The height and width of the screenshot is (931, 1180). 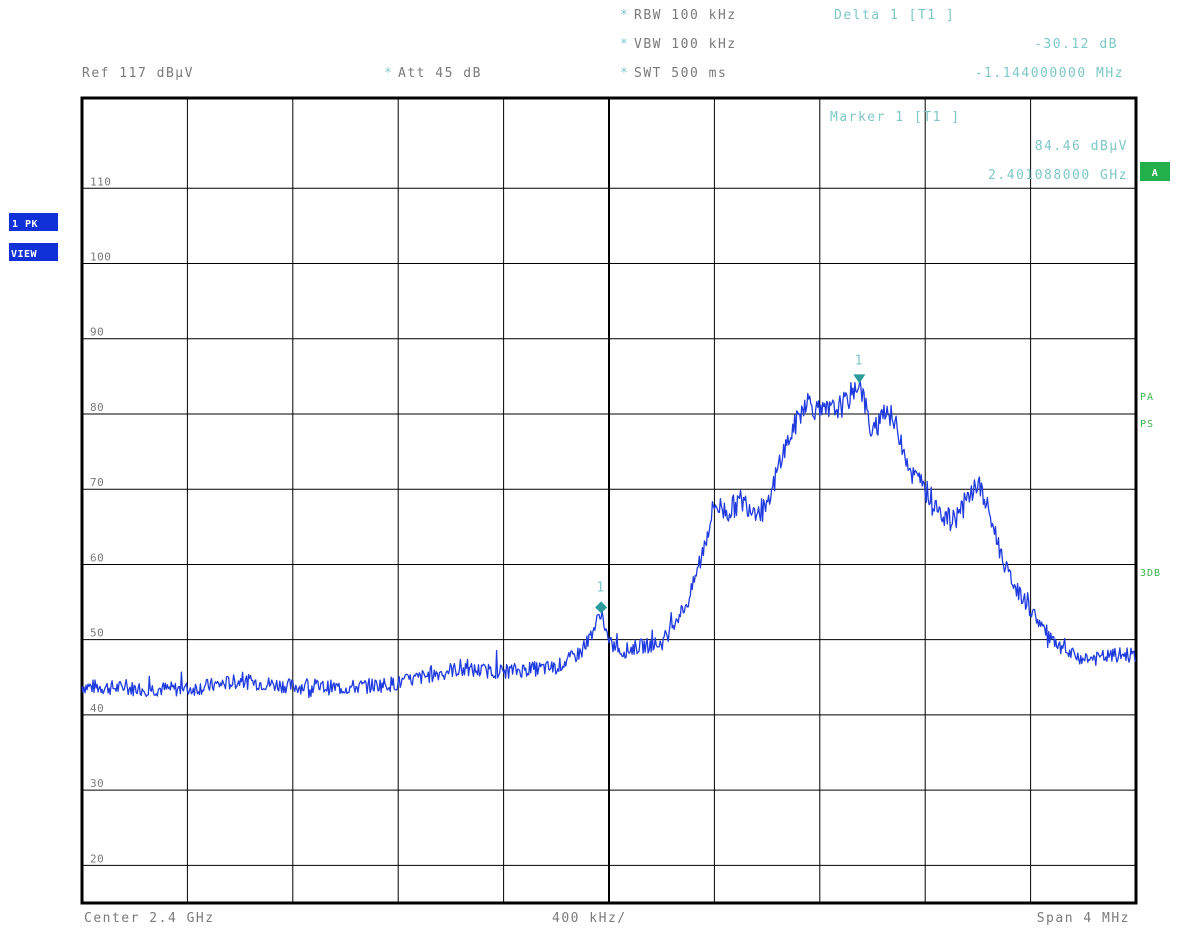 What do you see at coordinates (859, 379) in the screenshot?
I see `marker-triangle-icon` at bounding box center [859, 379].